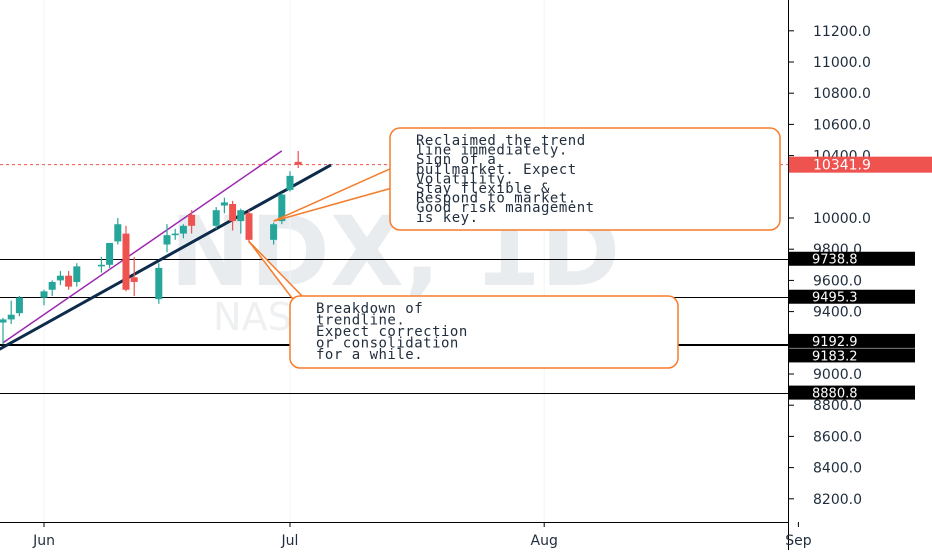 This screenshot has height=554, width=932. What do you see at coordinates (835, 260) in the screenshot?
I see `level-label-text: 9738.8` at bounding box center [835, 260].